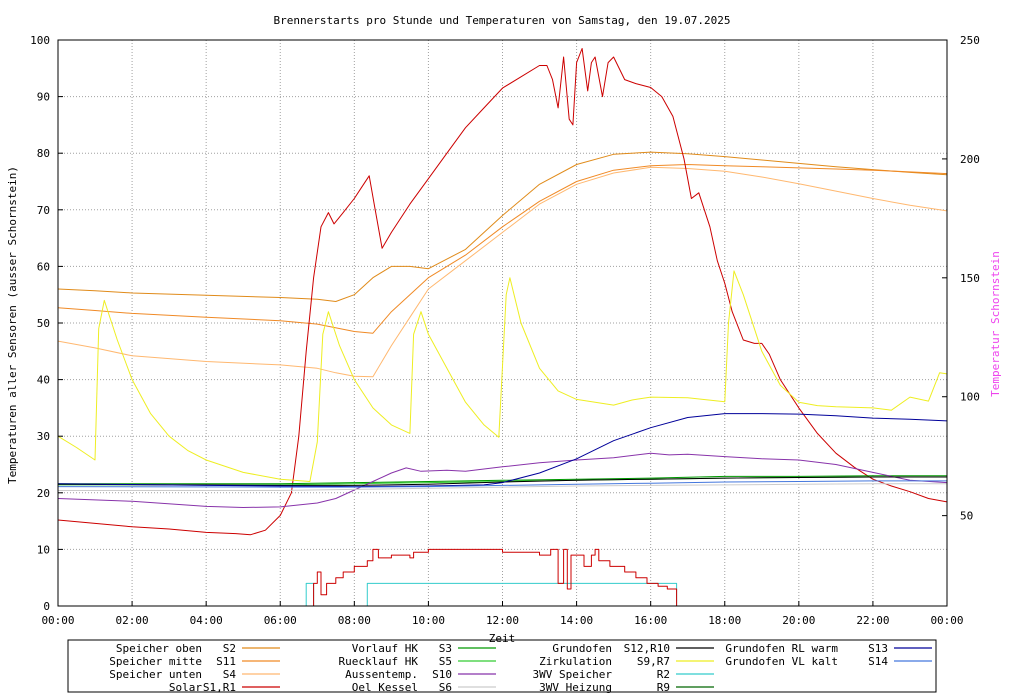 This screenshot has width=1024, height=700. Describe the element at coordinates (43, 210) in the screenshot. I see `y-tick-label: 70` at that location.